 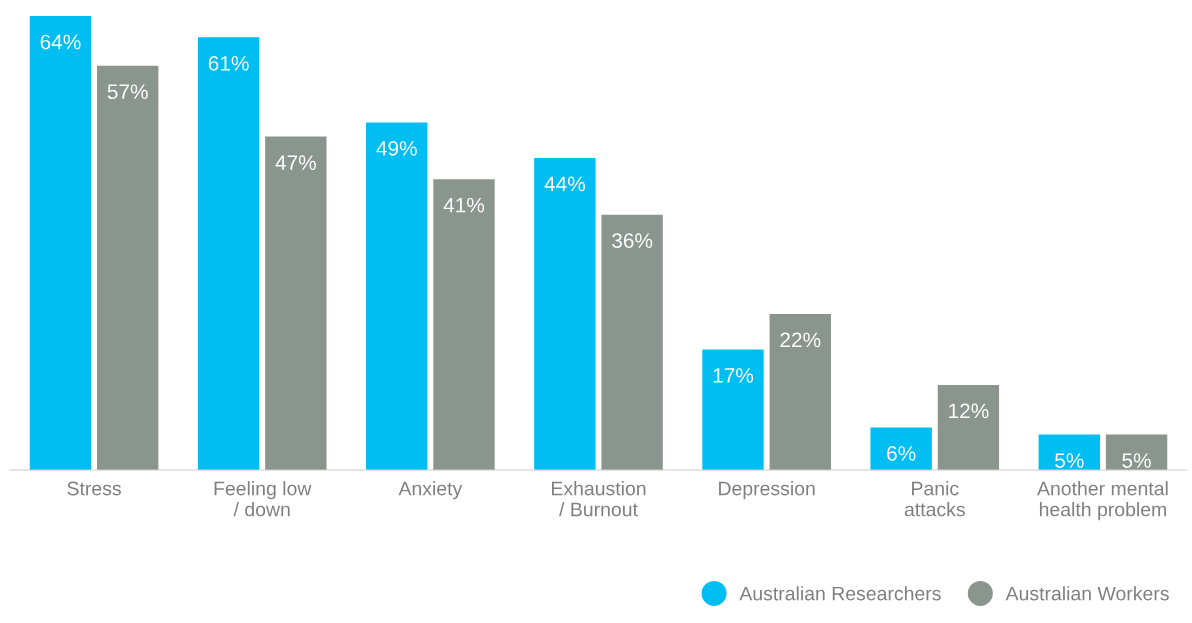 I want to click on data-label: 6%, so click(x=901, y=453).